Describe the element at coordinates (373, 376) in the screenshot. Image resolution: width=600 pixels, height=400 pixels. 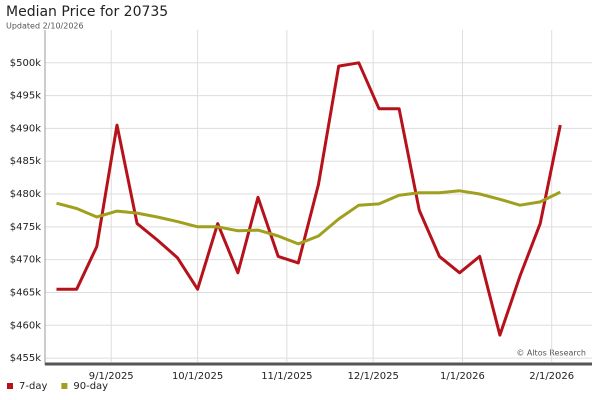
I see `x-tick-label: 12/1/2025` at that location.